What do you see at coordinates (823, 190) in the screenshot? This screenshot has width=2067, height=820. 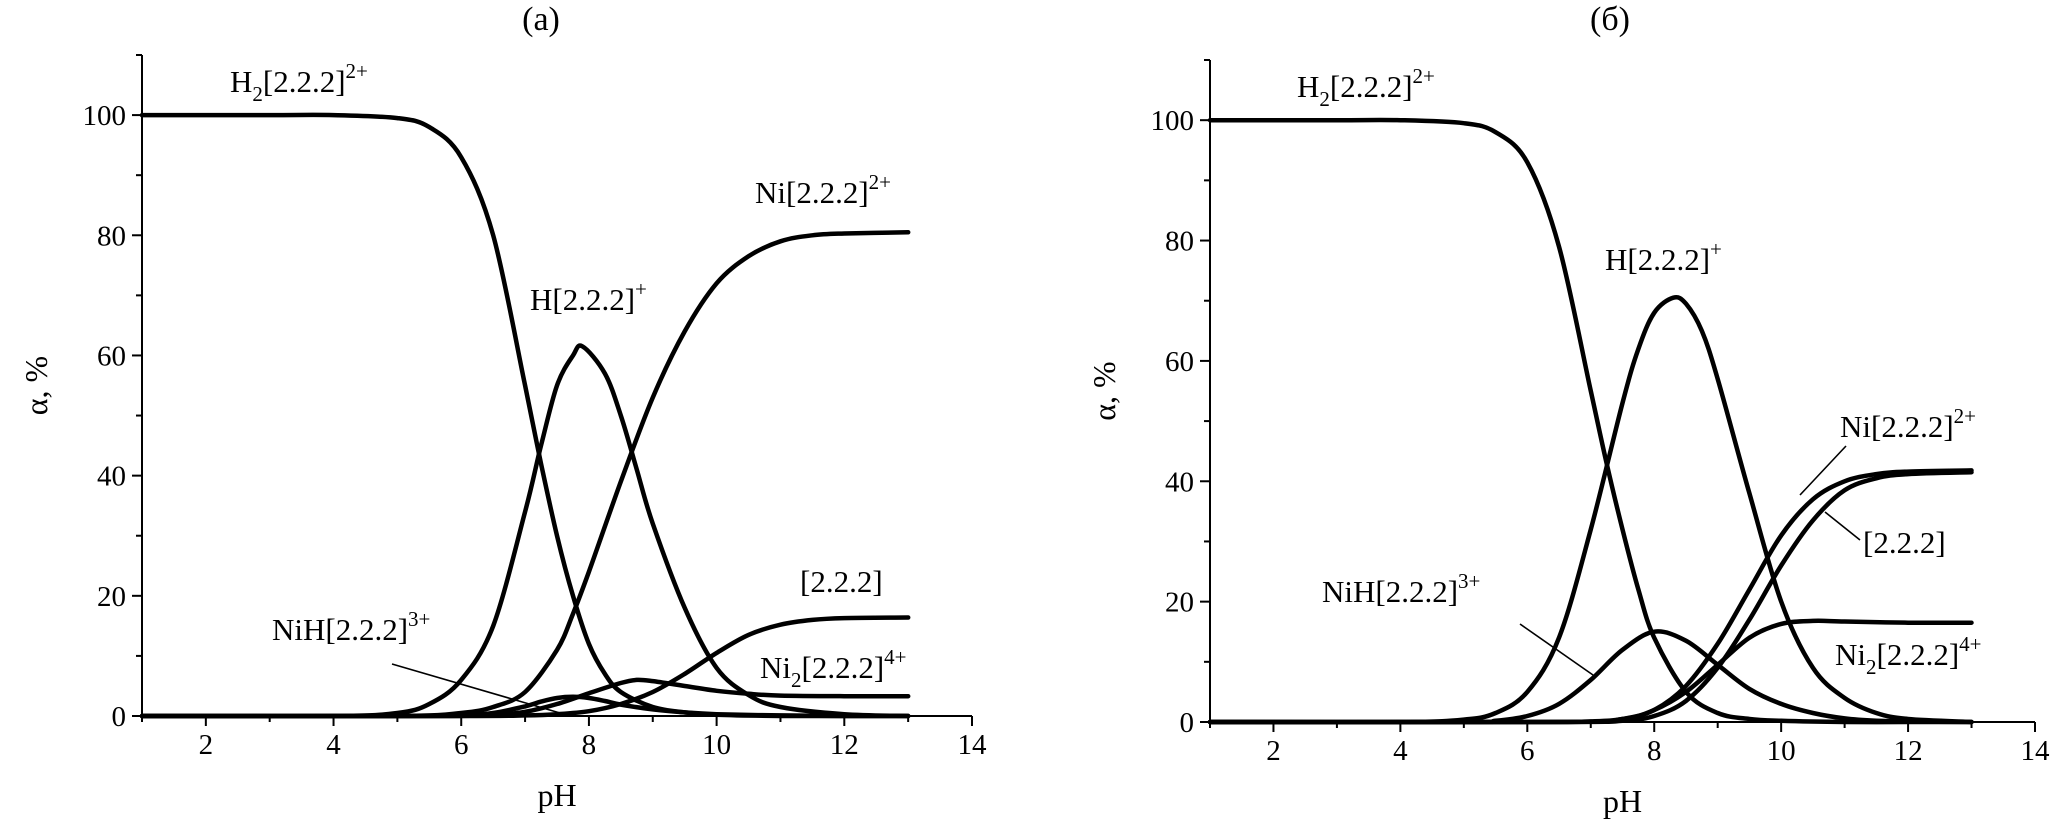 I see `series-label-2: Ni[2.2.2]2+` at bounding box center [823, 190].